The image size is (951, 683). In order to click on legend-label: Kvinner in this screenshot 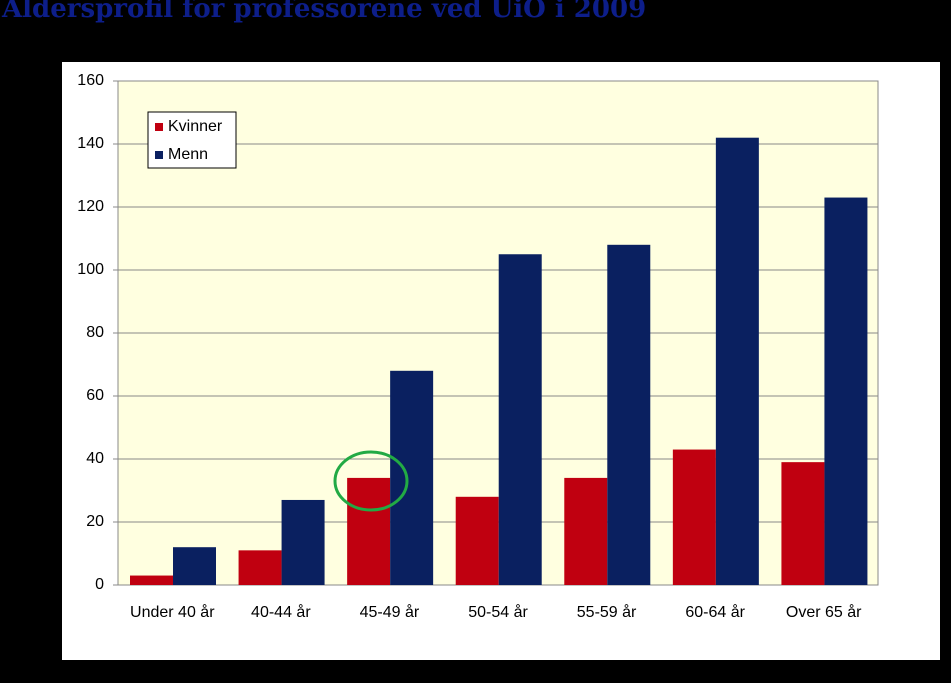, I will do `click(195, 126)`.